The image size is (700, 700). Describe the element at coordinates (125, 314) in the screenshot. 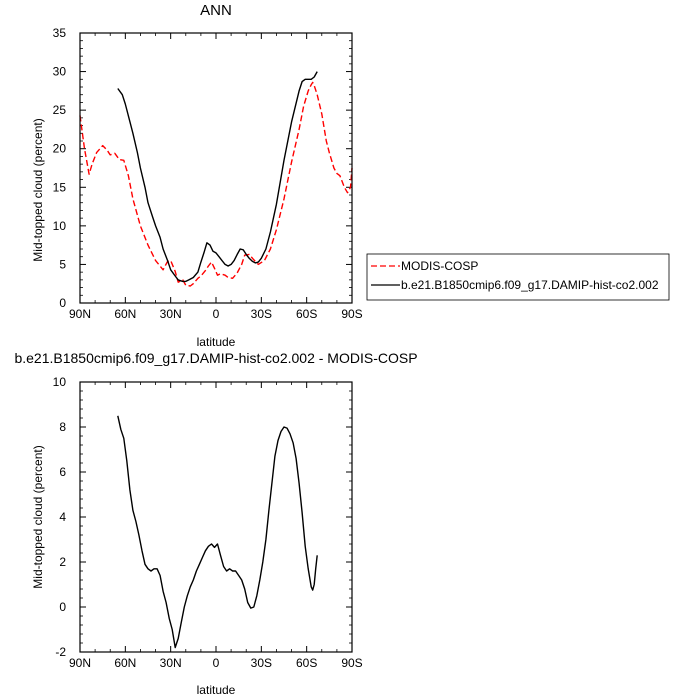

I see `top-x-tick-label: 60N` at that location.